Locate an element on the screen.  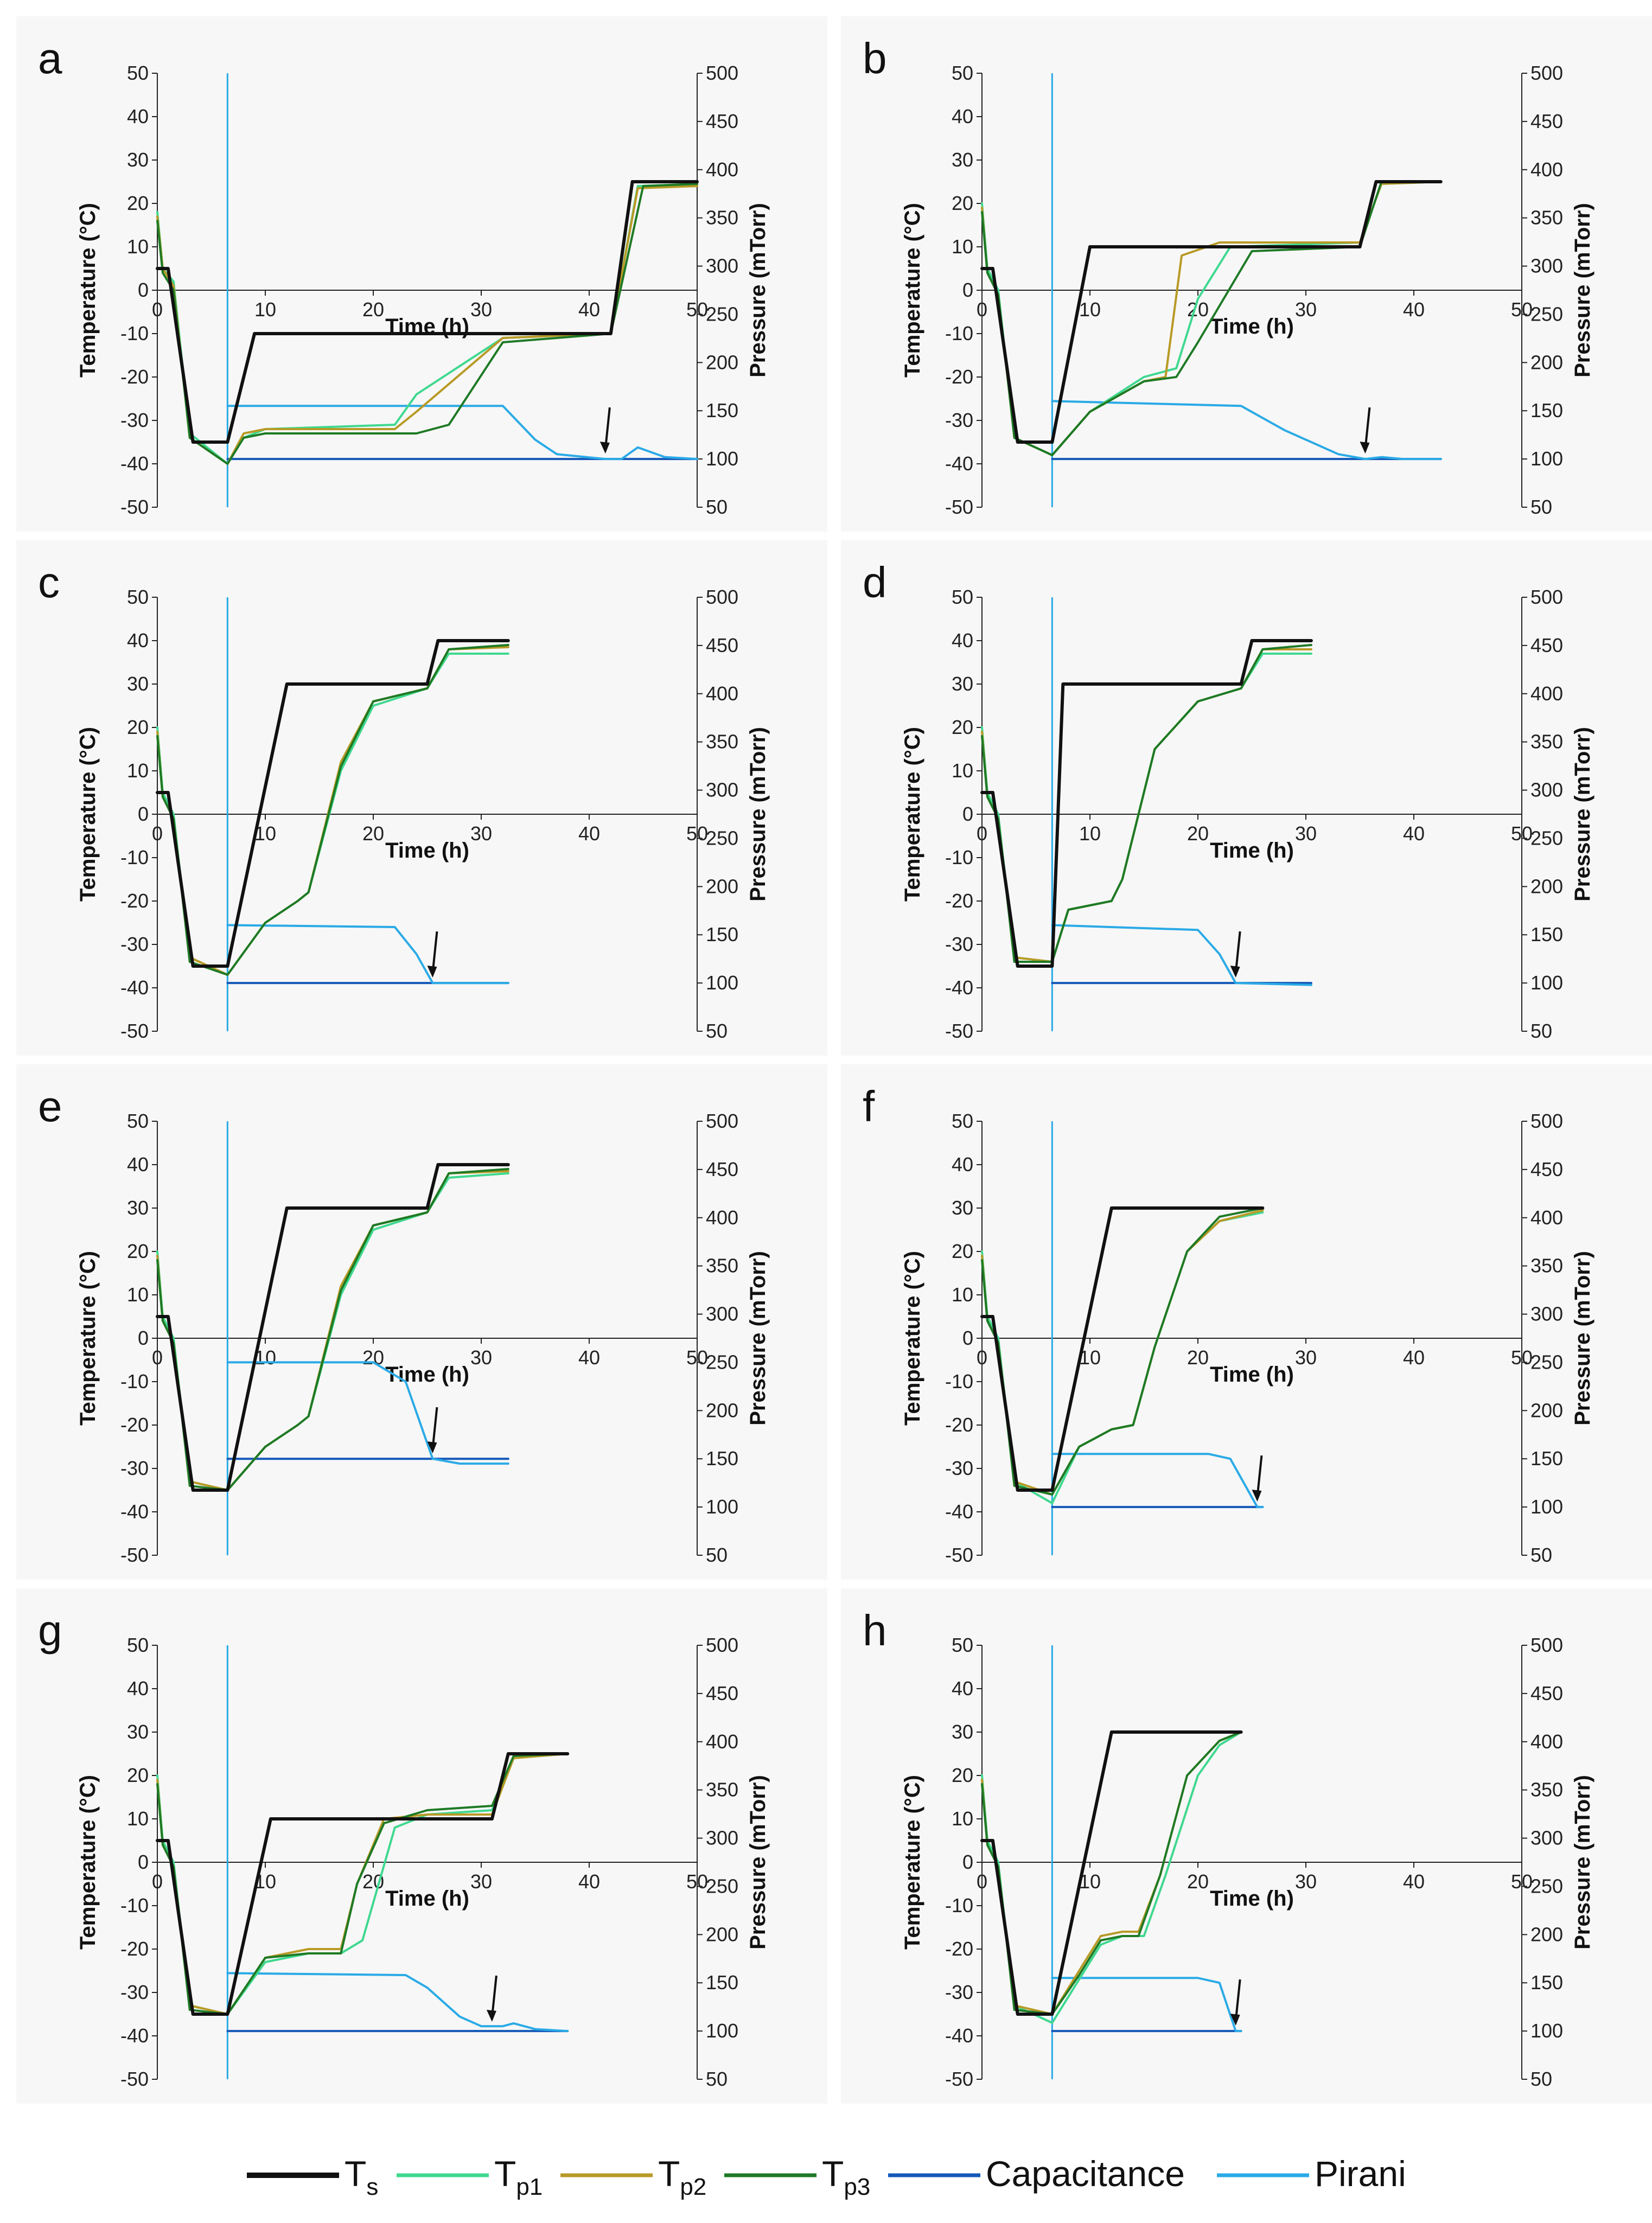
legend-item-pirani: Pirani is located at coordinates (1311, 2174).